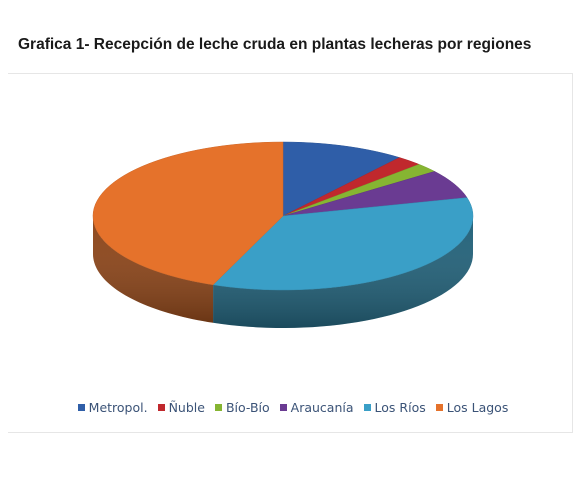 This screenshot has width=586, height=490. Describe the element at coordinates (186, 407) in the screenshot. I see `legend-label: Ñuble` at that location.